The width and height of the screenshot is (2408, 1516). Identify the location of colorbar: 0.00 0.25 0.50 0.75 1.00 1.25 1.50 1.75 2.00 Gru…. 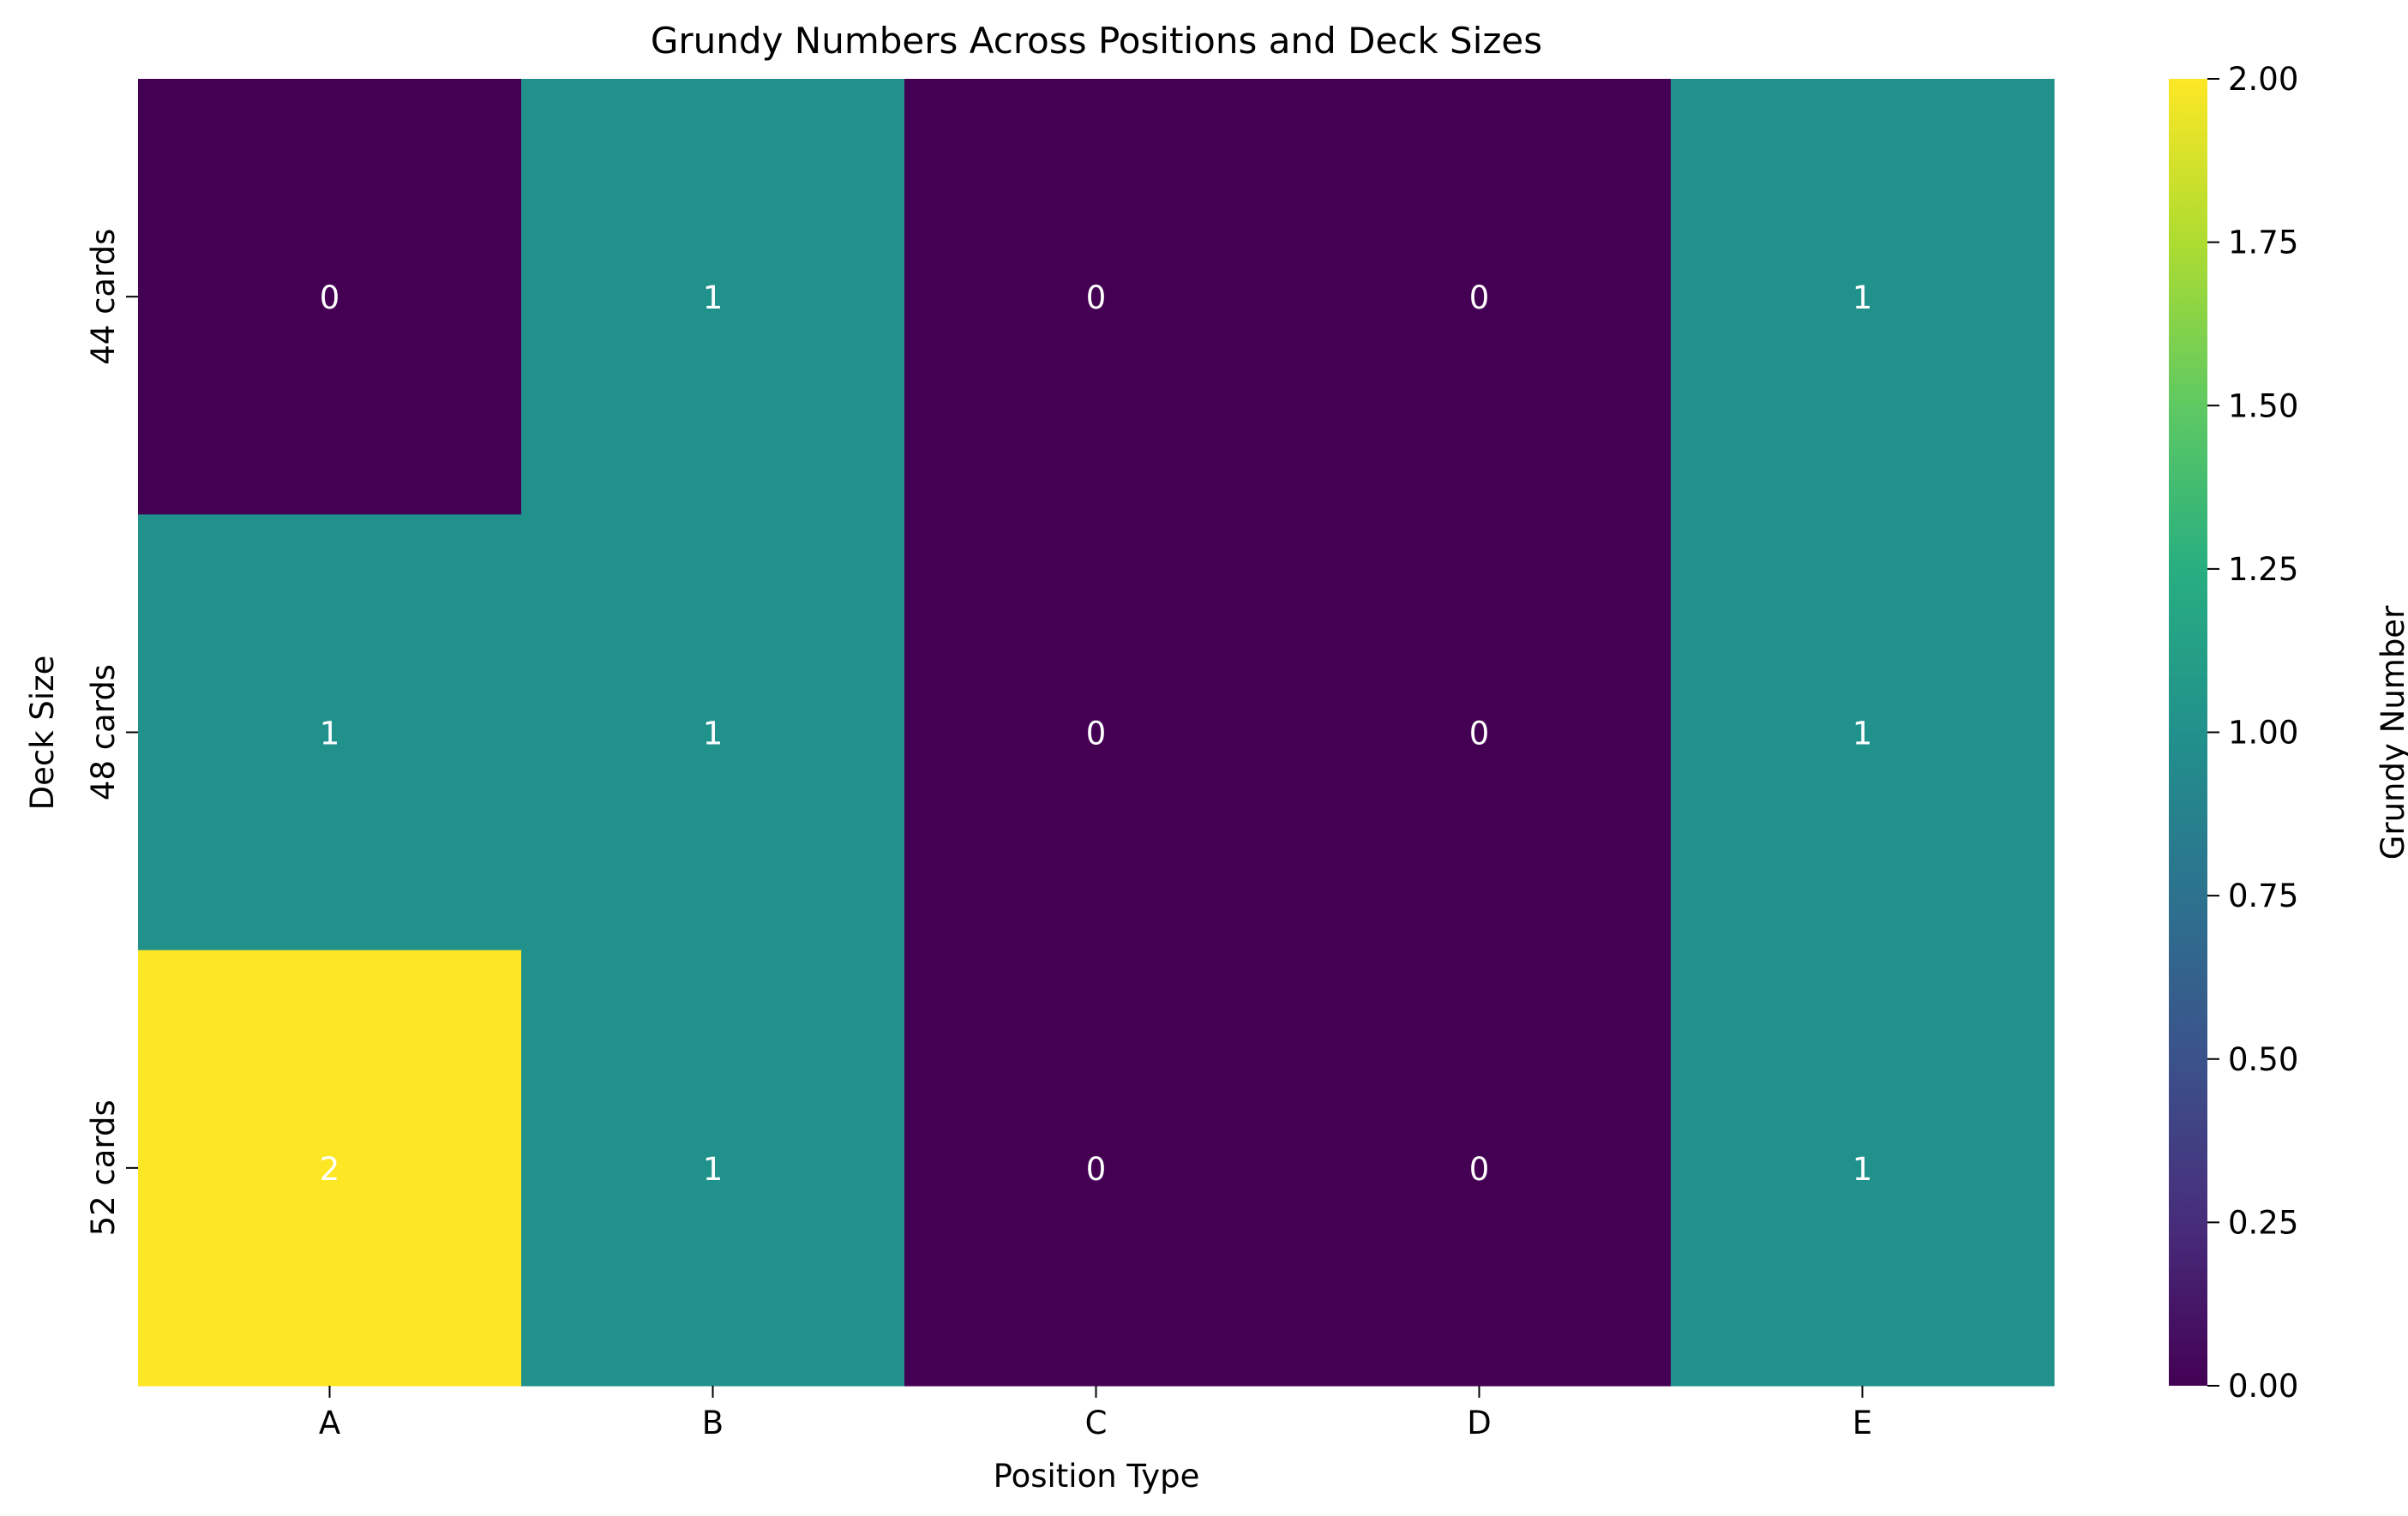
(2288, 733).